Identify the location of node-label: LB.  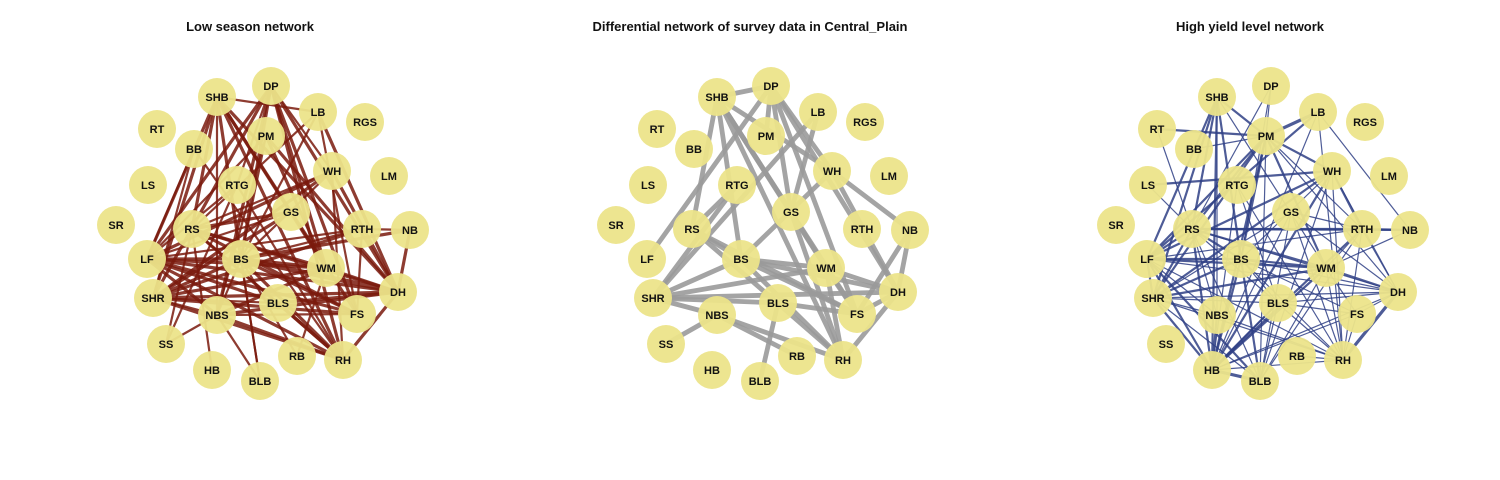
(818, 113).